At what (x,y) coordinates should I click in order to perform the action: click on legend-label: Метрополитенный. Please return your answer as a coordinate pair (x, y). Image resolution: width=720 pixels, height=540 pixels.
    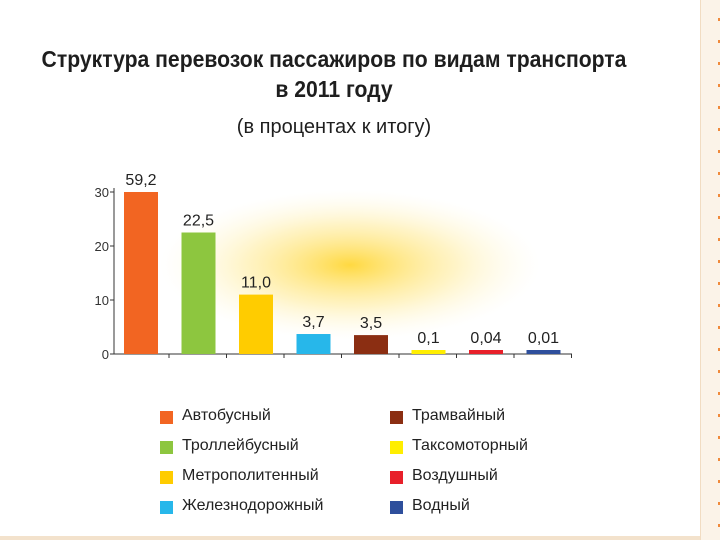
    Looking at the image, I should click on (250, 475).